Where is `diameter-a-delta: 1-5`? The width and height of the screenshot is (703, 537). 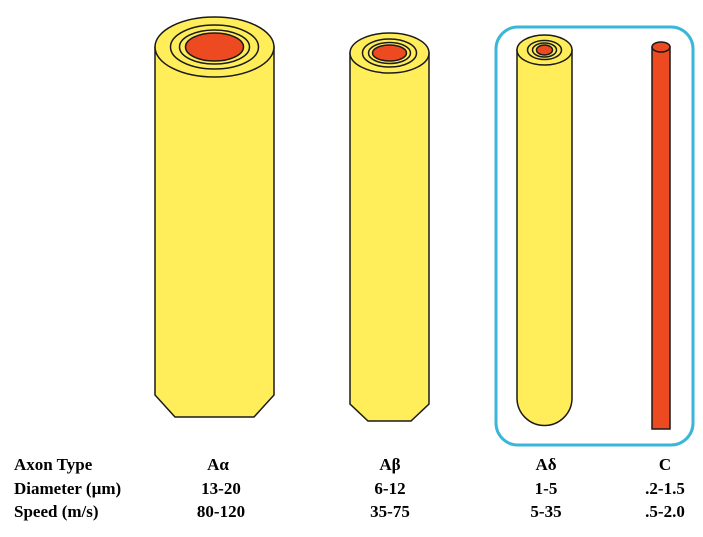 diameter-a-delta: 1-5 is located at coordinates (546, 488).